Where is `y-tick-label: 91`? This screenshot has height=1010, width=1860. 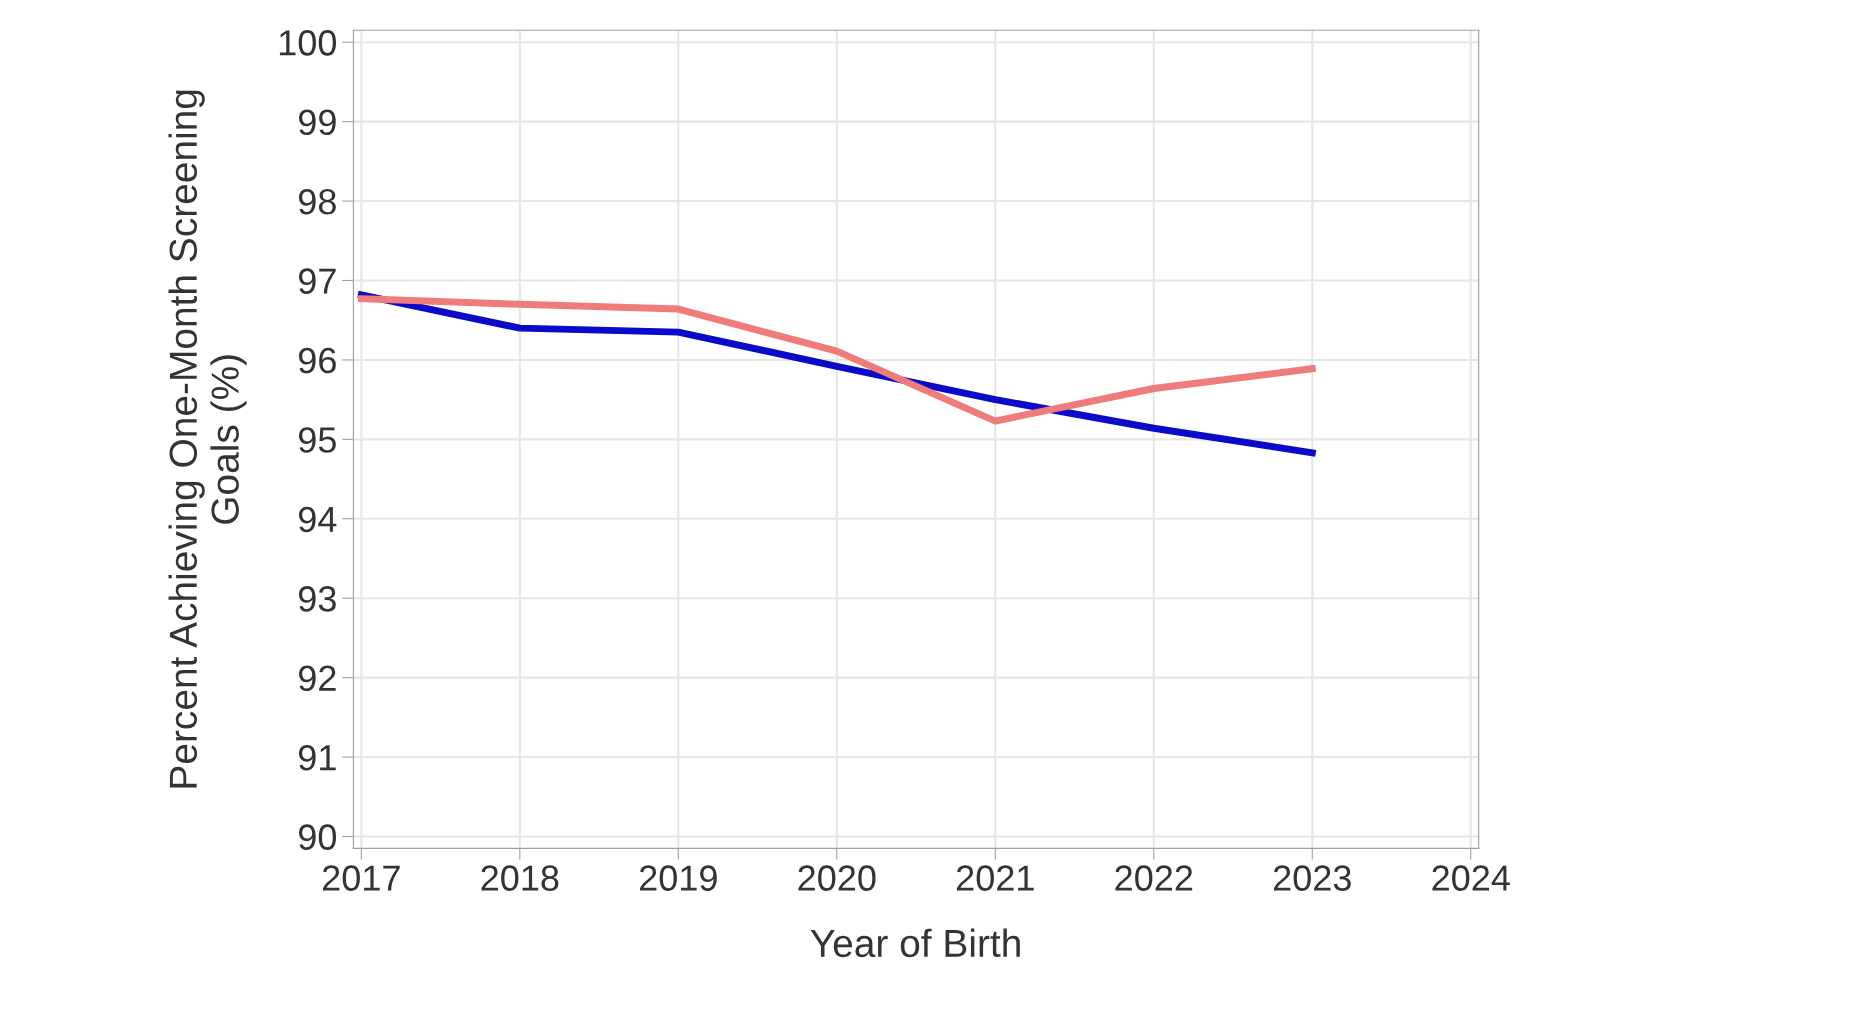 y-tick-label: 91 is located at coordinates (317, 757).